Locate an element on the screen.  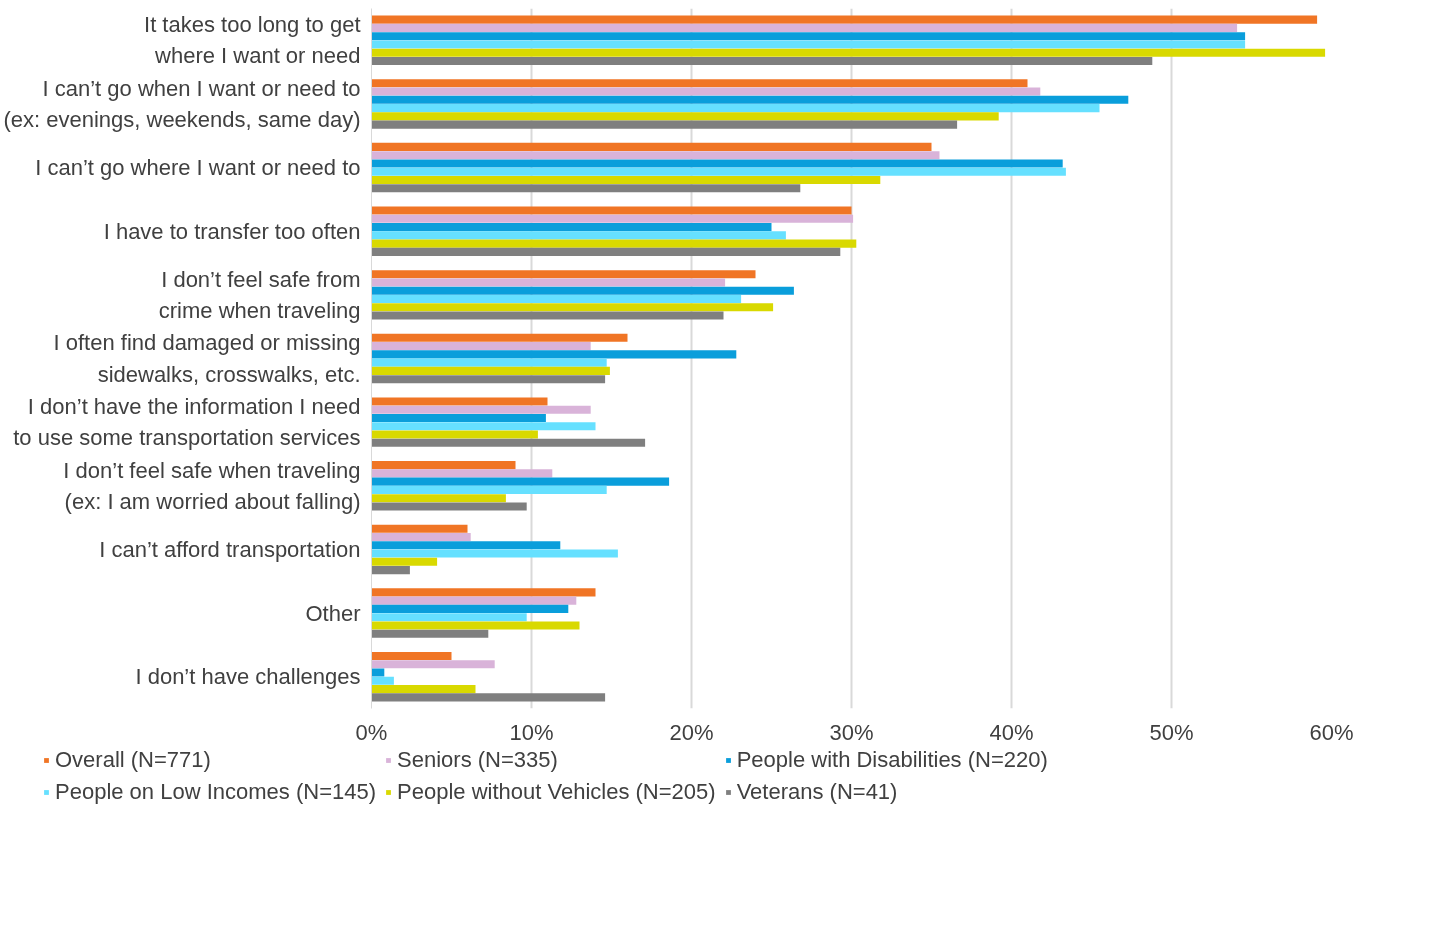
y-tick-label: It takes too long to get where I want or need is located at coordinates (252, 40).